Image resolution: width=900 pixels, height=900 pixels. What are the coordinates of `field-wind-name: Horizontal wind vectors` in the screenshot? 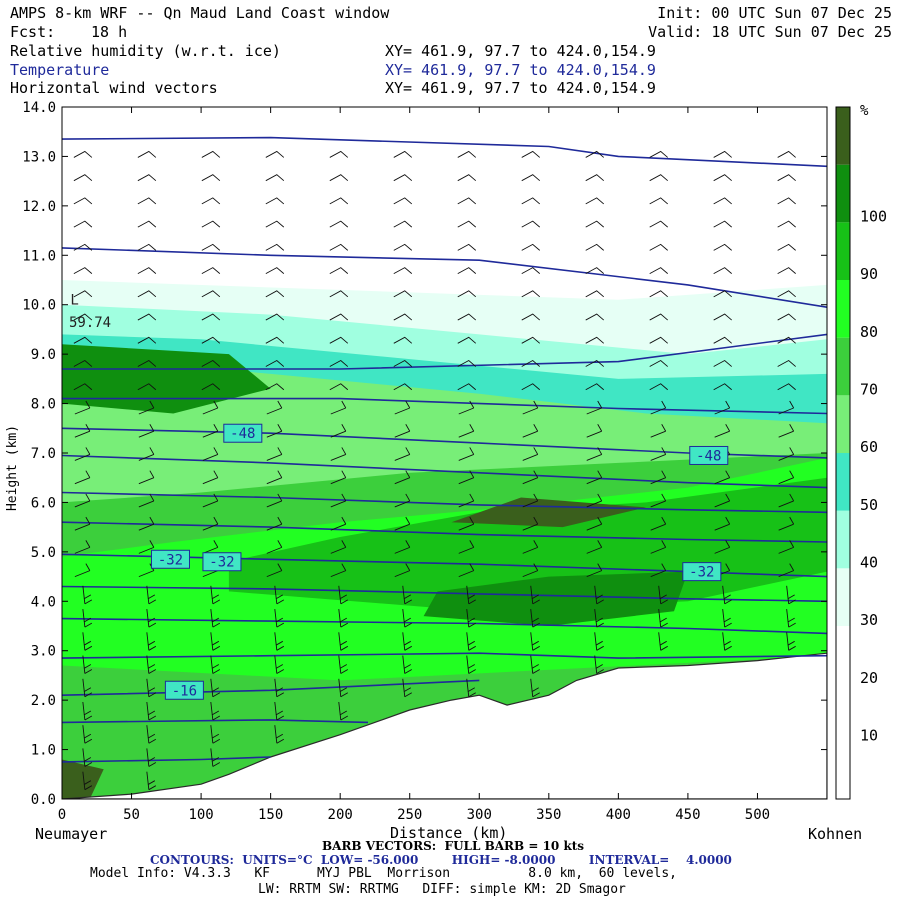 It's located at (114, 88).